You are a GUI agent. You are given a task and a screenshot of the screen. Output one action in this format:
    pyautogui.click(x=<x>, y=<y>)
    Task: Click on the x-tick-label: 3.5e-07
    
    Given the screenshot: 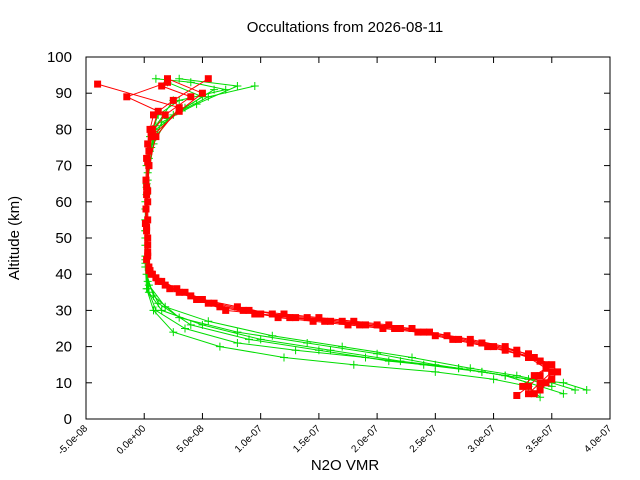 What is the action you would take?
    pyautogui.click(x=540, y=439)
    